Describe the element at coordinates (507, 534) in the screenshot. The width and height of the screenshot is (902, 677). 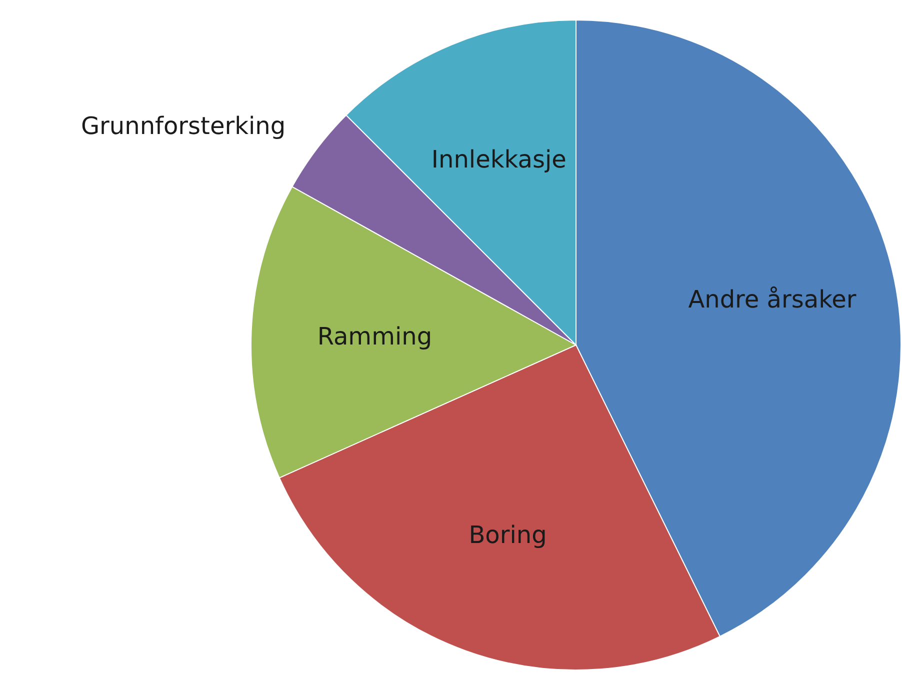
I see `slice-label: Boring` at that location.